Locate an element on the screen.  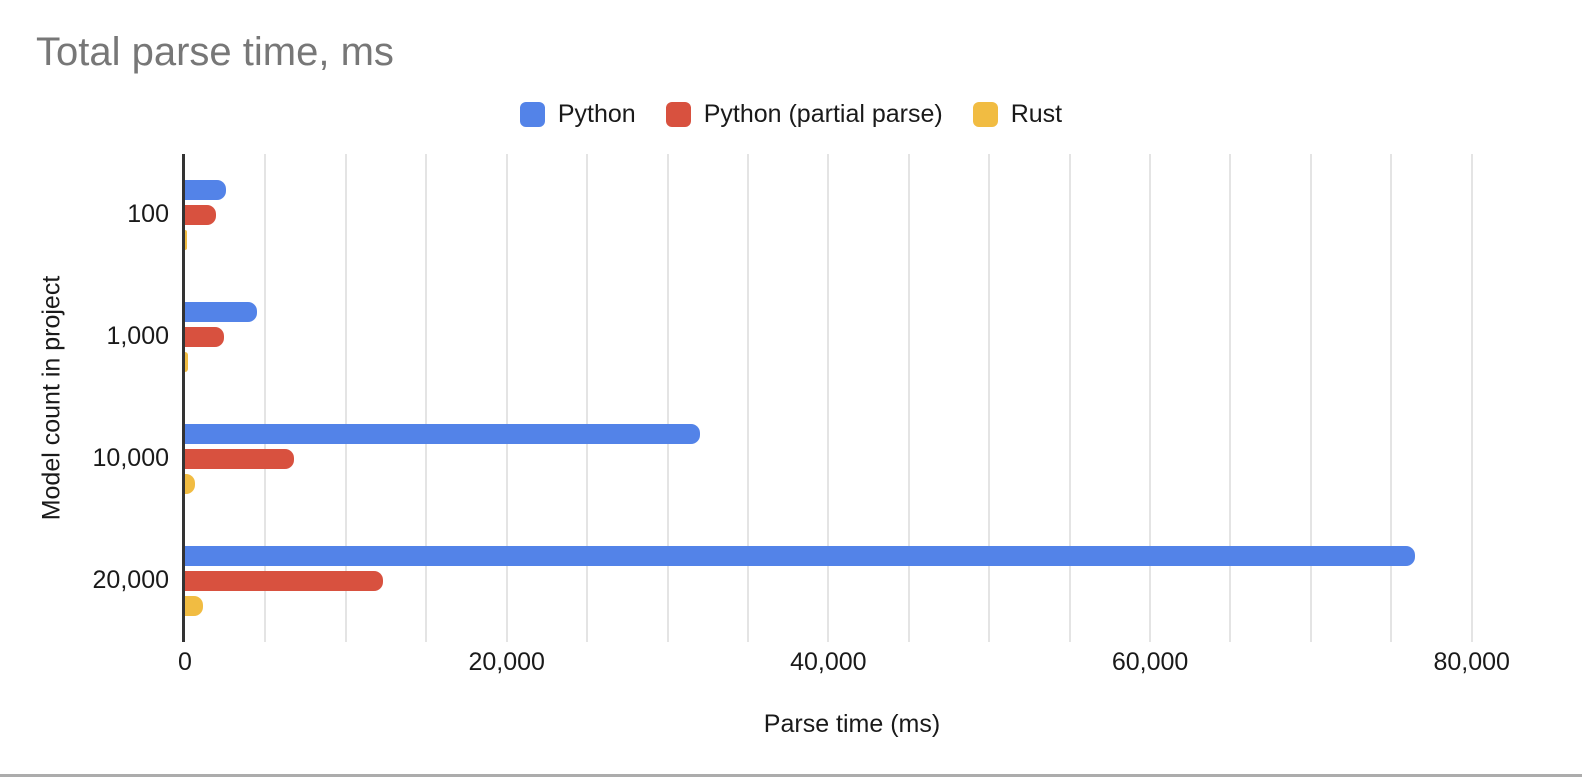
window-bottom-border is located at coordinates (791, 775).